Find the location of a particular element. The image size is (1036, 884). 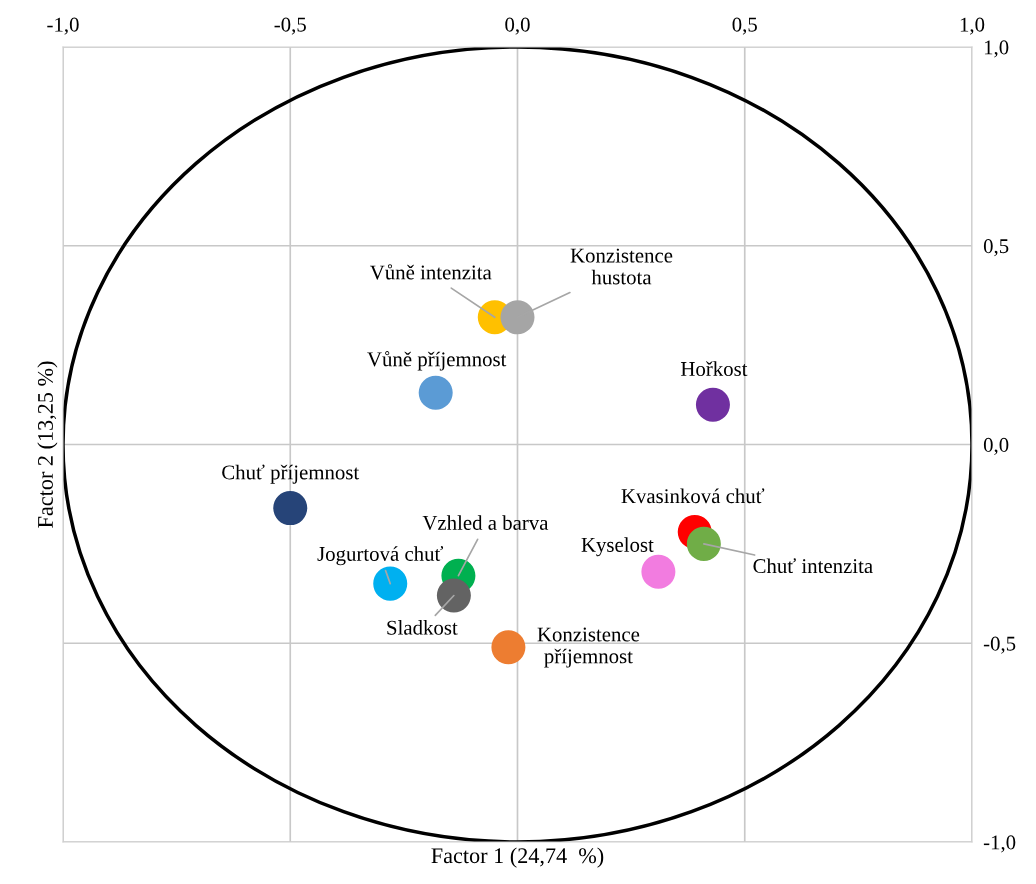

x-axis-title: Factor 1 (24,74 %) is located at coordinates (517, 857).